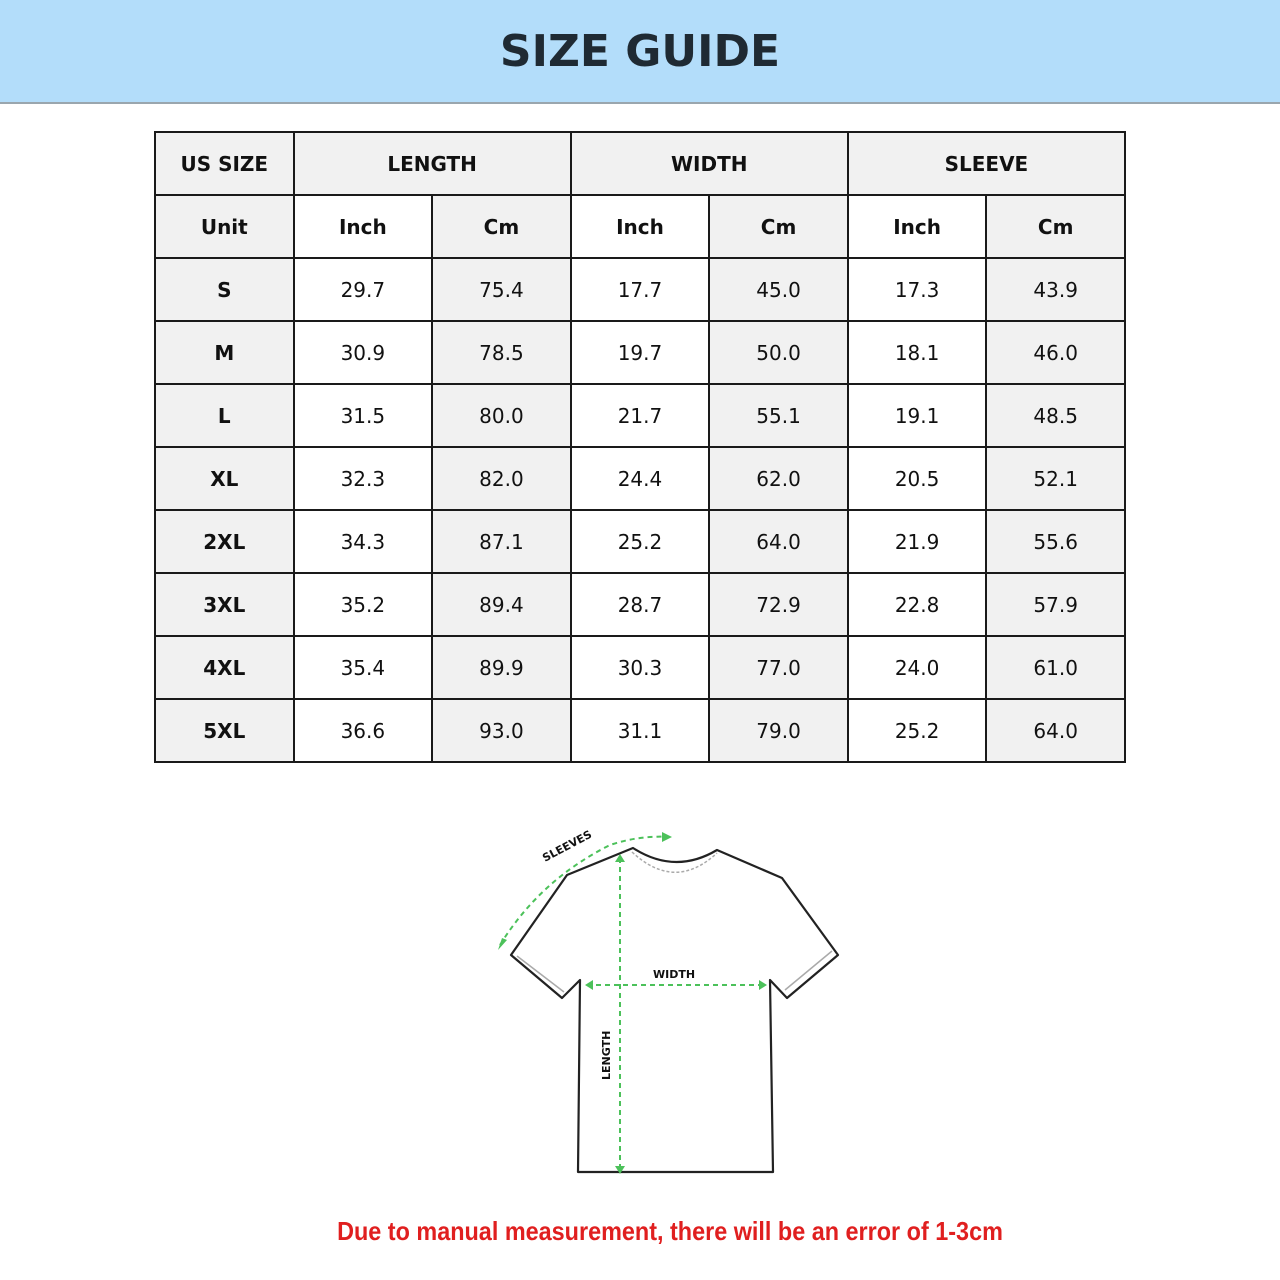 The width and height of the screenshot is (1280, 1280). Describe the element at coordinates (224, 730) in the screenshot. I see `size-cell: 5XL` at that location.